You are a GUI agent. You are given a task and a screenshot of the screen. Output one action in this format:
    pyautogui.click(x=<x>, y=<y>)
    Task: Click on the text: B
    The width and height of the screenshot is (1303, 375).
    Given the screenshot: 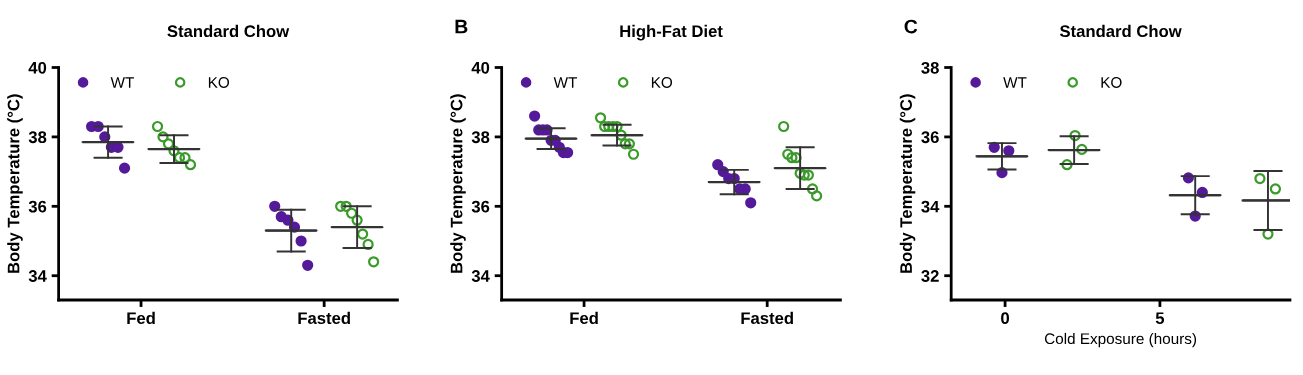 What is the action you would take?
    pyautogui.click(x=461, y=26)
    